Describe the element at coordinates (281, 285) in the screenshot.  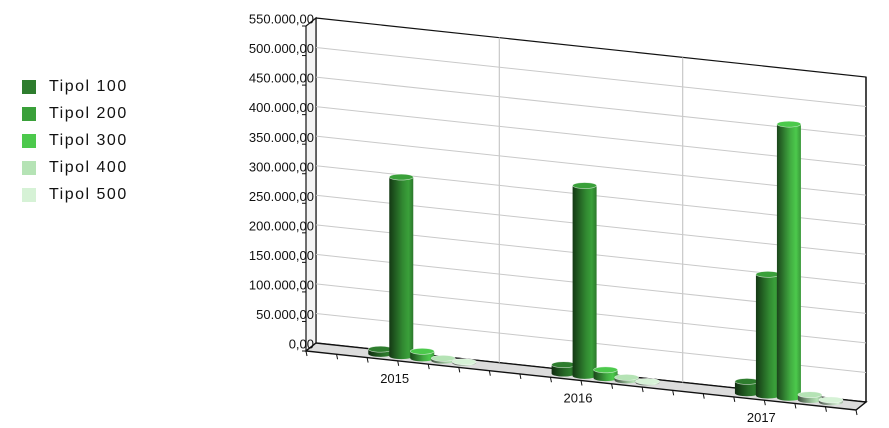
I see `y-tick-label: 100.000,00` at that location.